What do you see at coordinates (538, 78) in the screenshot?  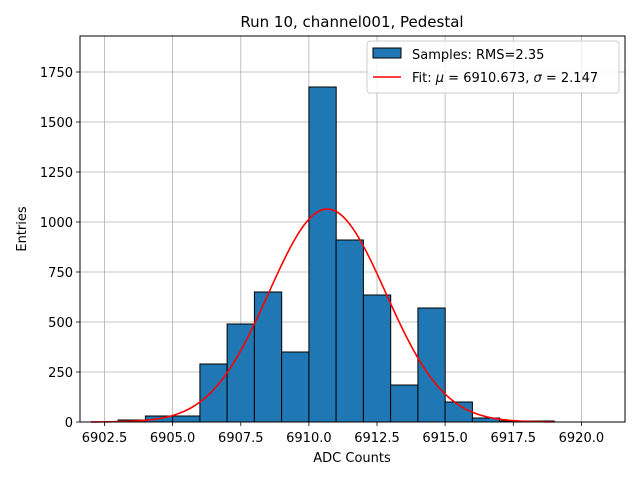 I see `legend-sigma-symbol: σ` at bounding box center [538, 78].